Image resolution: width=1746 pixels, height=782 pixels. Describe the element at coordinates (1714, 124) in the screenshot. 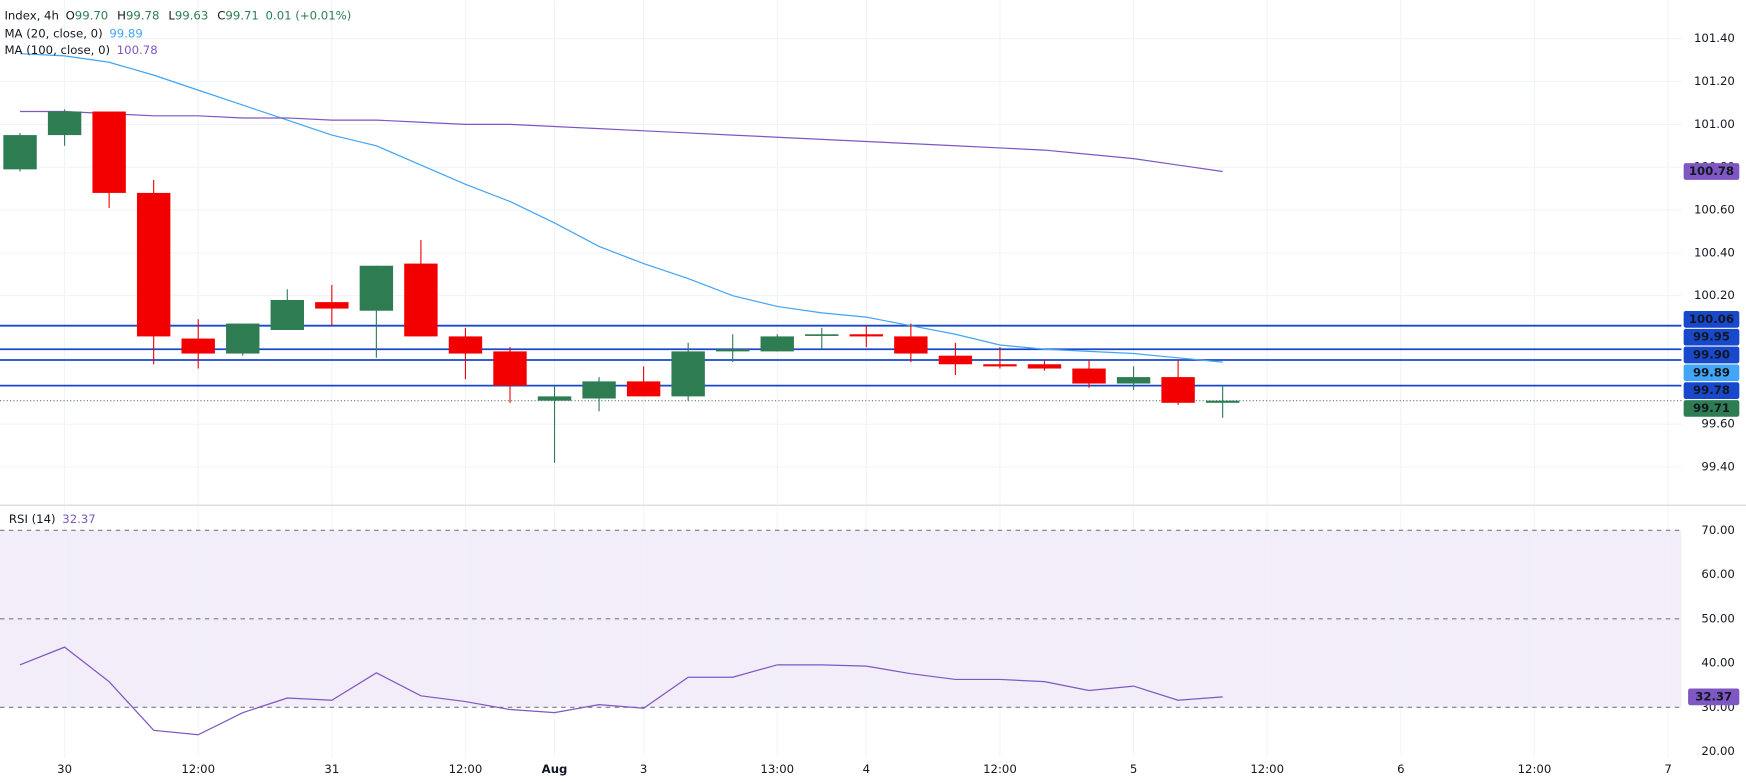

I see `y-tick-label: 101.00` at that location.